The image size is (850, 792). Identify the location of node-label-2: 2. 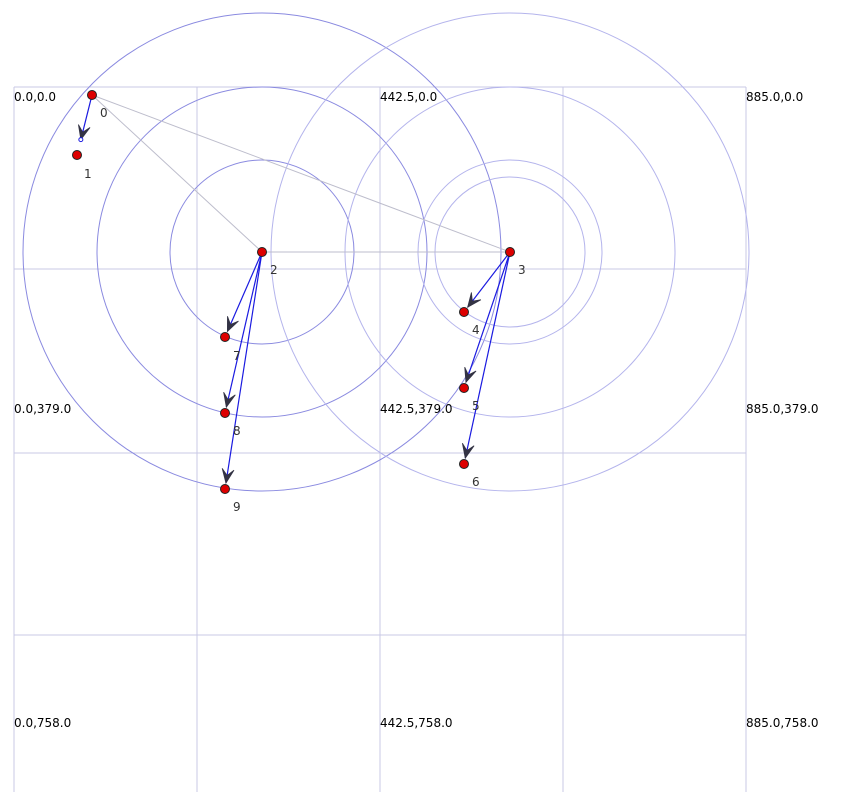
(274, 270).